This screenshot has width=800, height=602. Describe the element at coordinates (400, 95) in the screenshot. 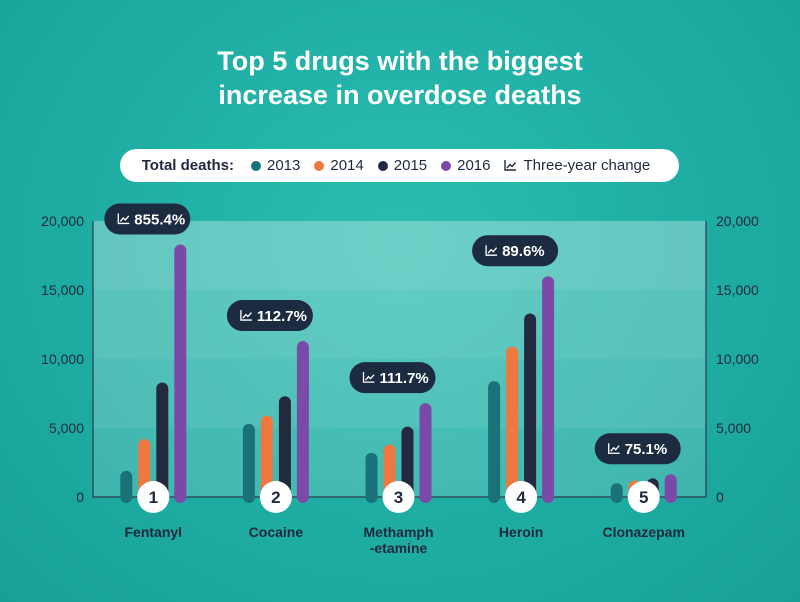

I see `chart-title-line-2: increase in overdose deaths` at that location.